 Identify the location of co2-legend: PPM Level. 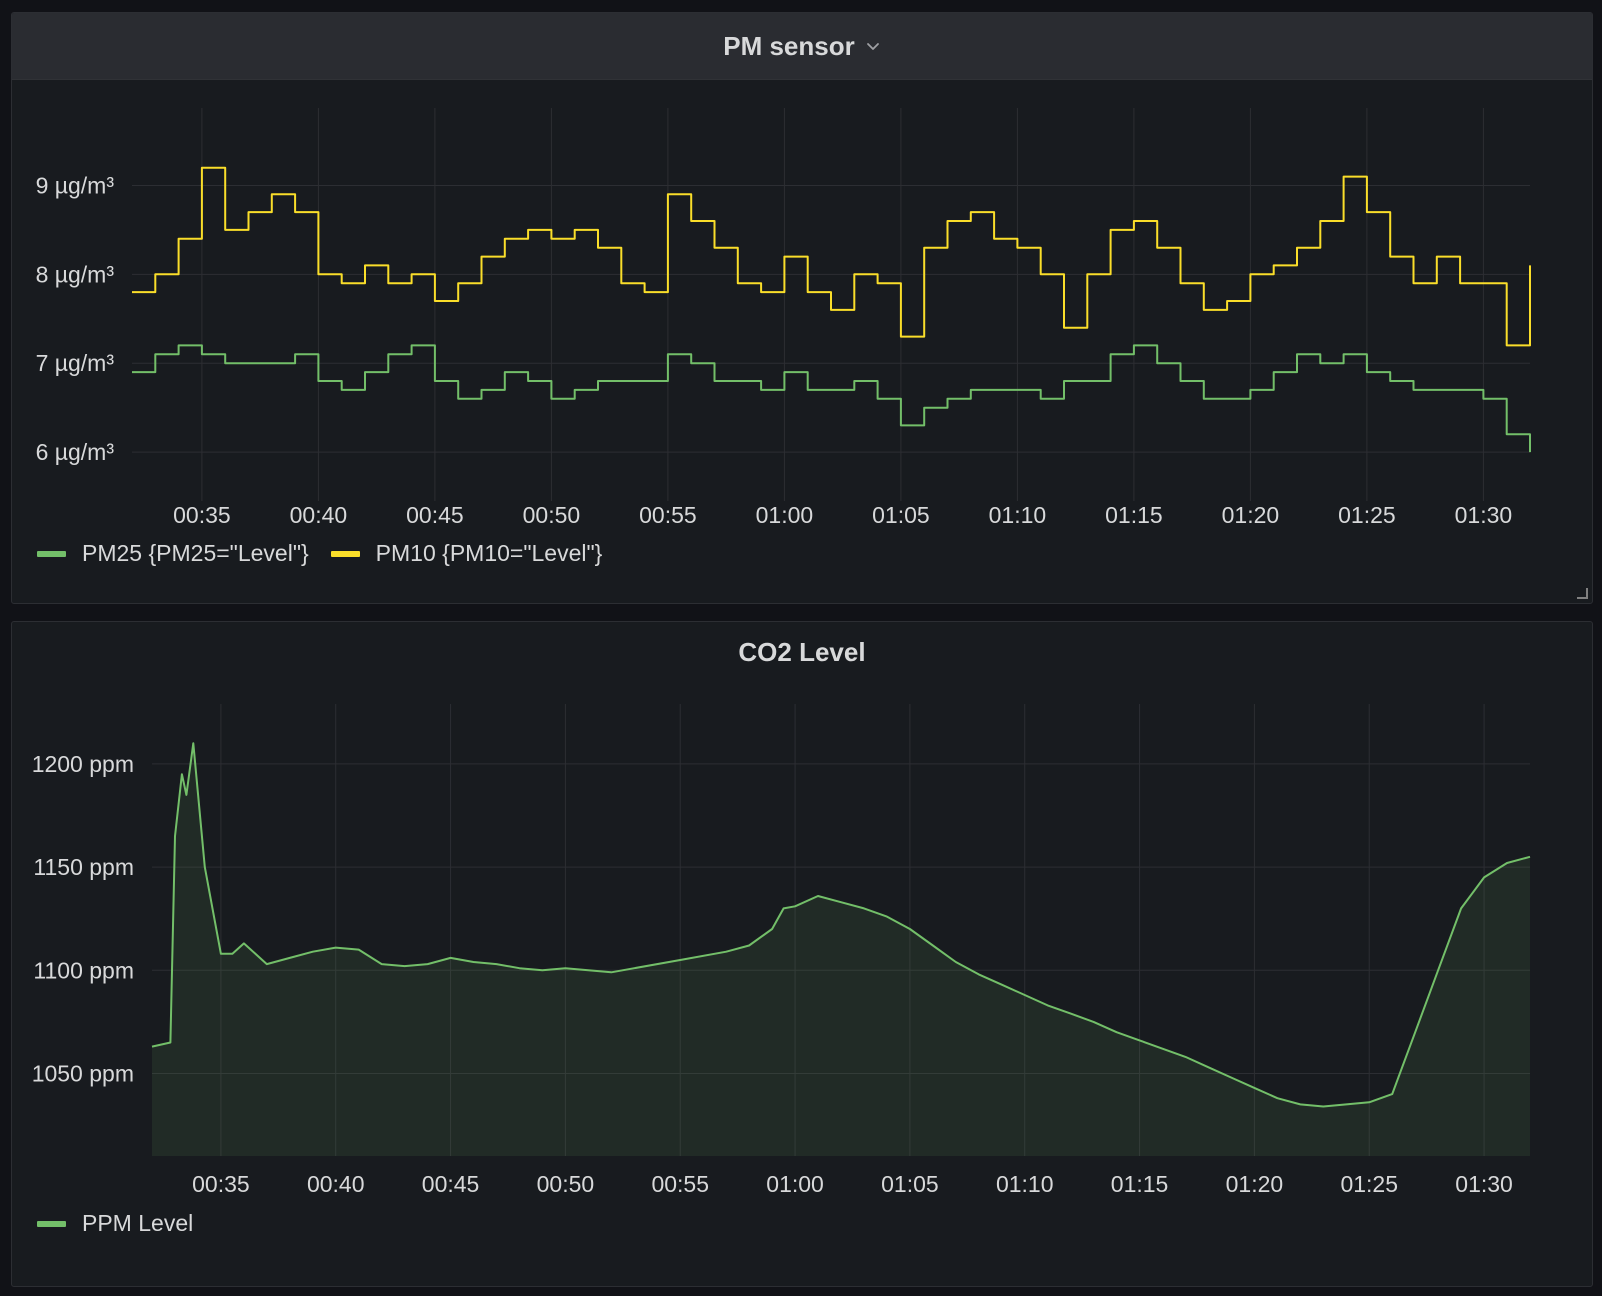
(126, 1223).